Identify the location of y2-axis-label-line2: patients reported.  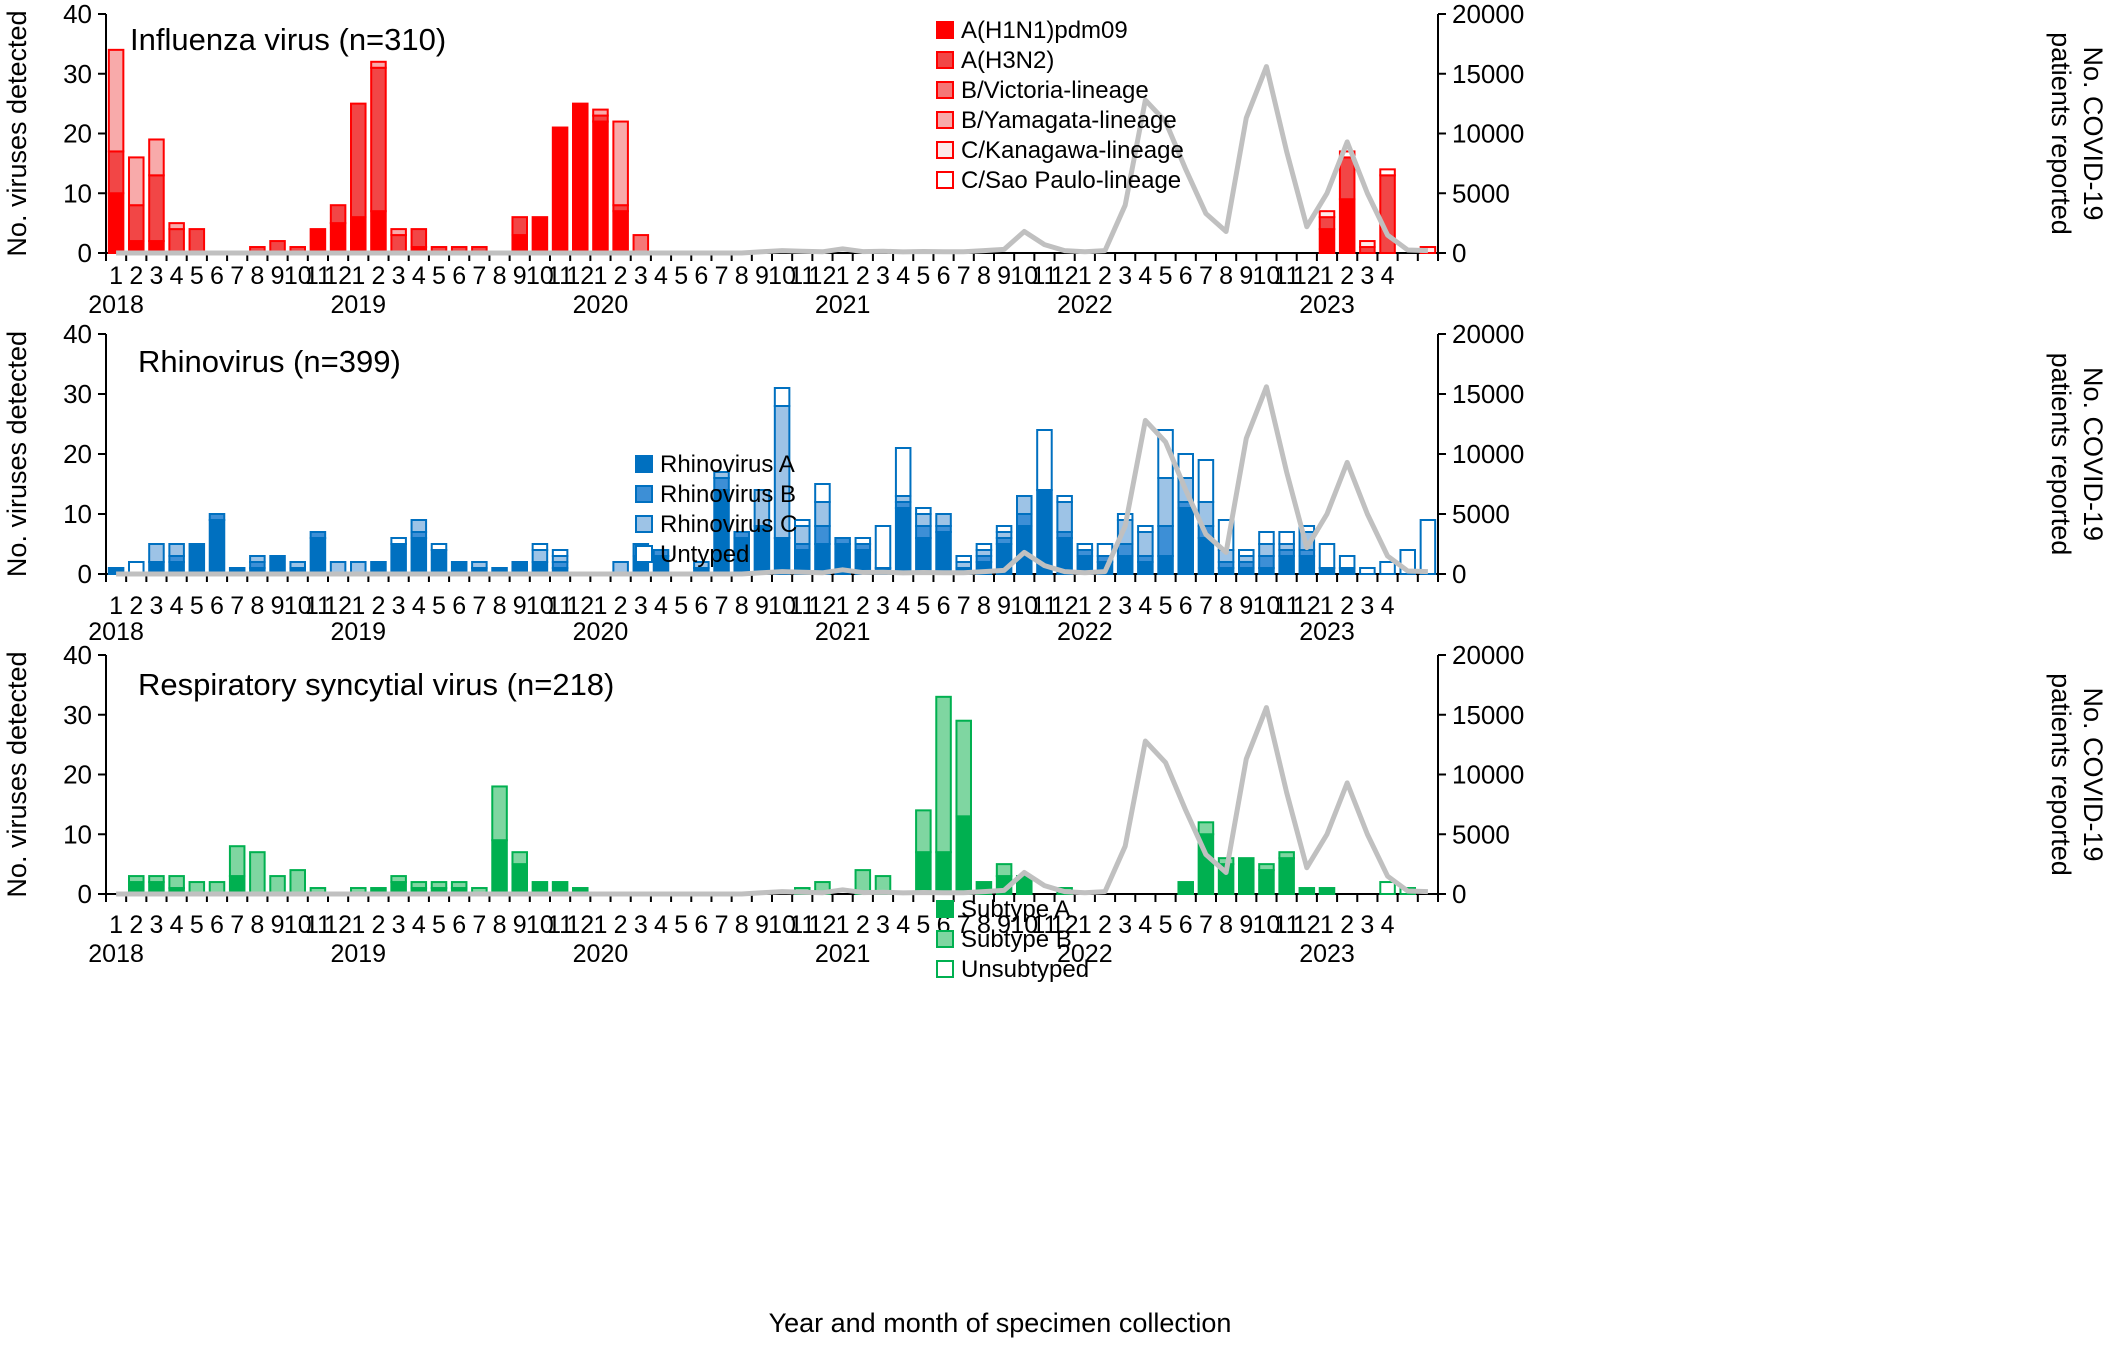
(2061, 774).